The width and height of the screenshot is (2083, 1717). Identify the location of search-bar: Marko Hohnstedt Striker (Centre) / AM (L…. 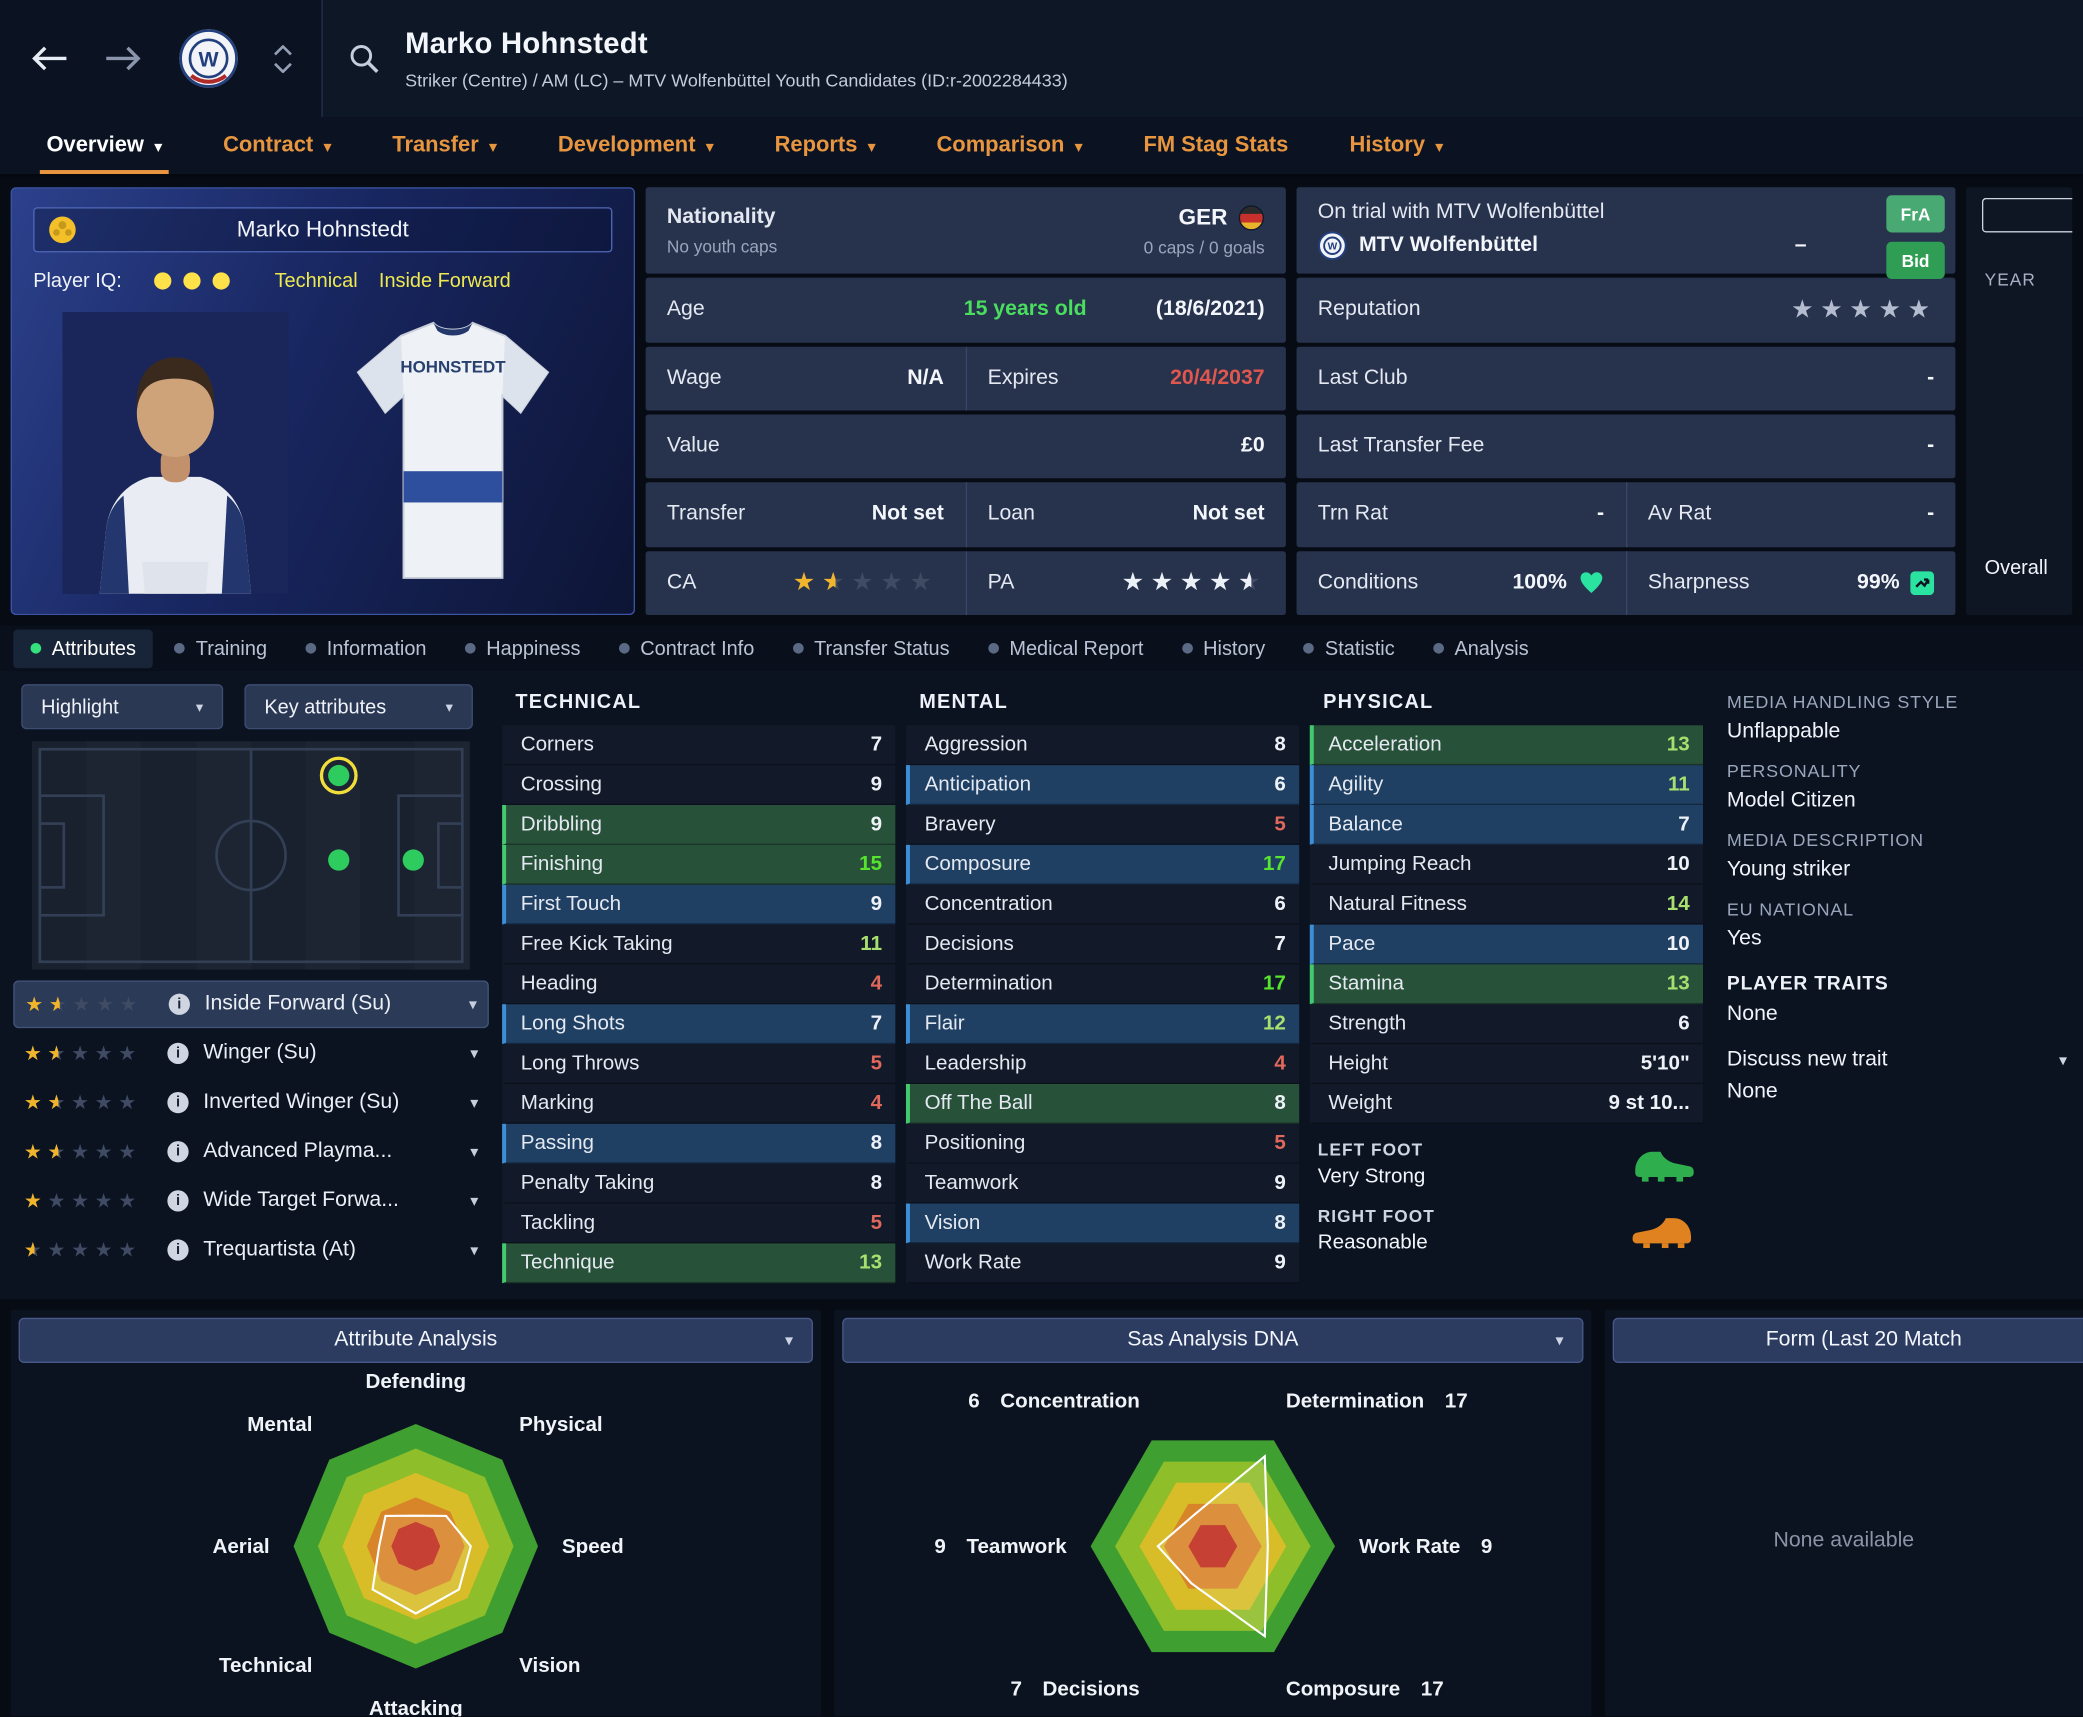
(1202, 58).